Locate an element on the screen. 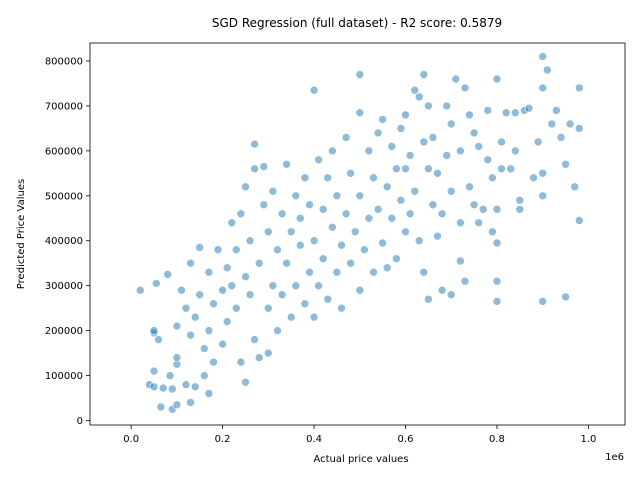 The image size is (640, 480). y-tick-label: 100000 is located at coordinates (64, 376).